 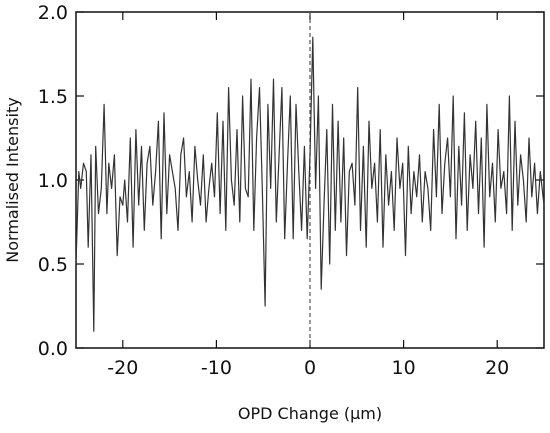 What do you see at coordinates (310, 413) in the screenshot?
I see `x-axis-label: OPD Change (μm)` at bounding box center [310, 413].